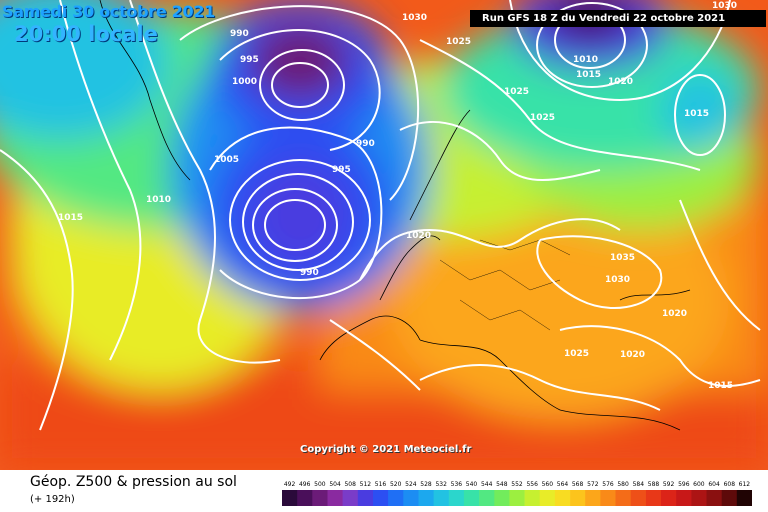  I want to click on isobar-label: 1000, so click(244, 82).